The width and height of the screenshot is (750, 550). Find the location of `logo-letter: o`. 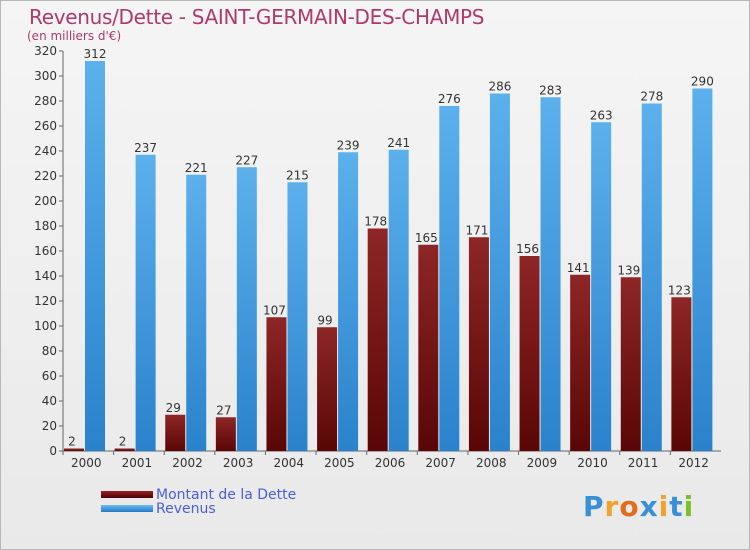

logo-letter: o is located at coordinates (629, 506).